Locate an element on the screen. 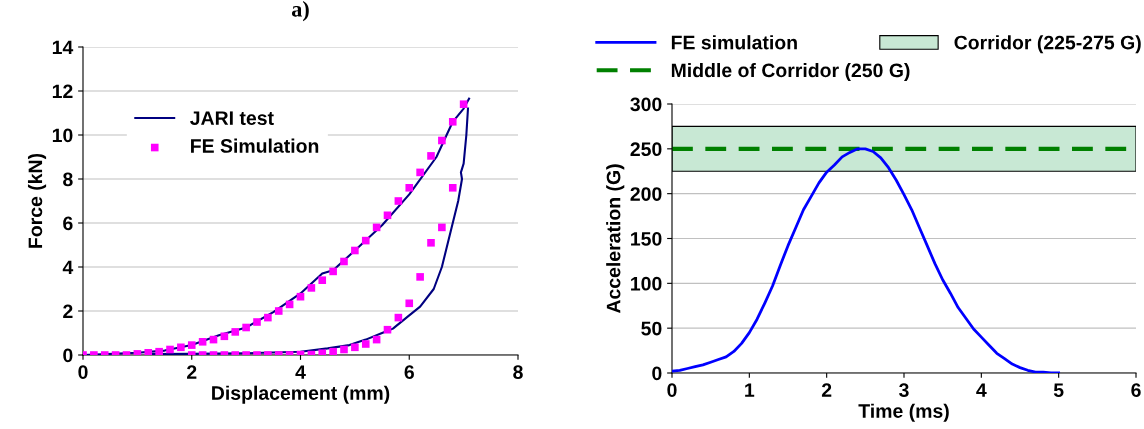  y-tick-label: 4 is located at coordinates (68, 267).